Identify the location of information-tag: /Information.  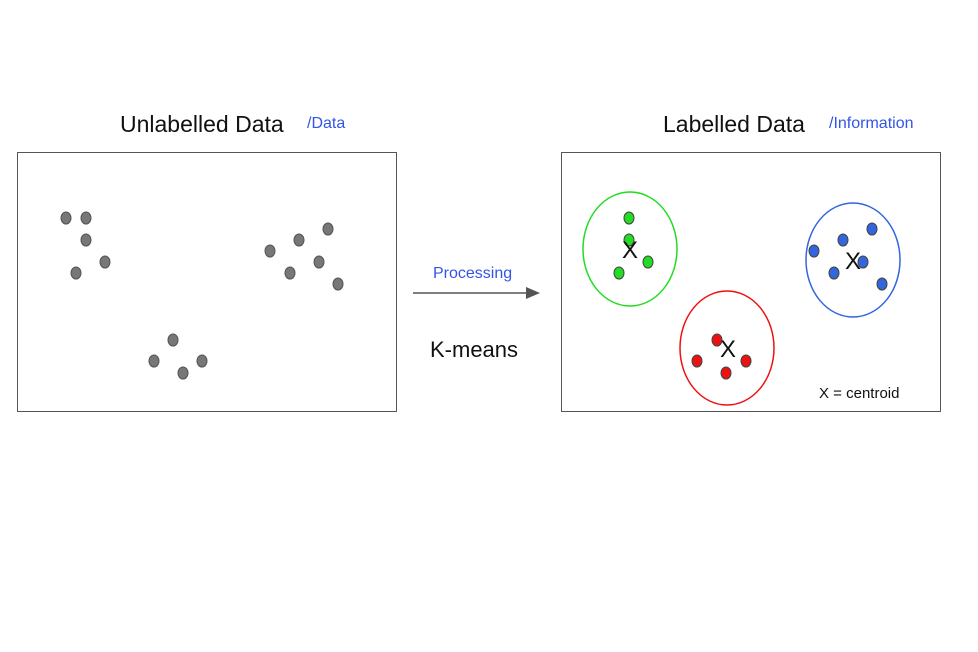
(871, 123).